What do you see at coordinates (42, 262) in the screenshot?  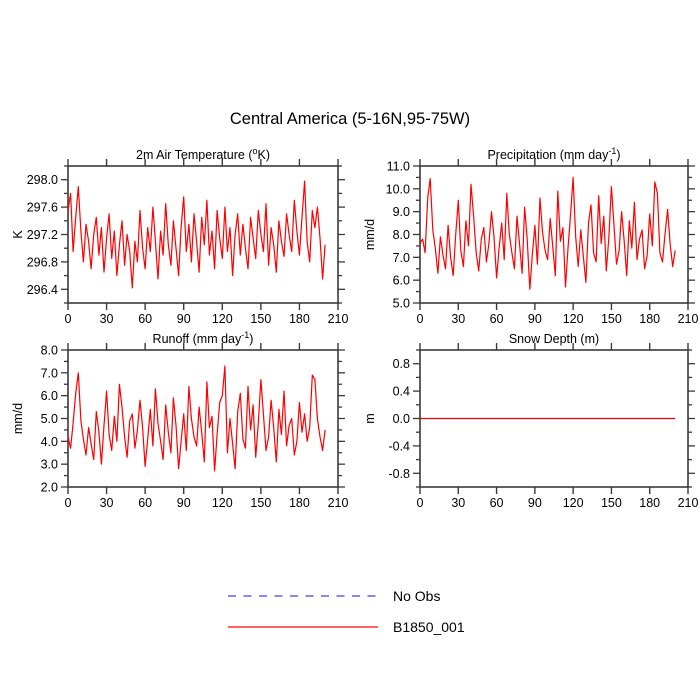 I see `y-tick-label: 296.8` at bounding box center [42, 262].